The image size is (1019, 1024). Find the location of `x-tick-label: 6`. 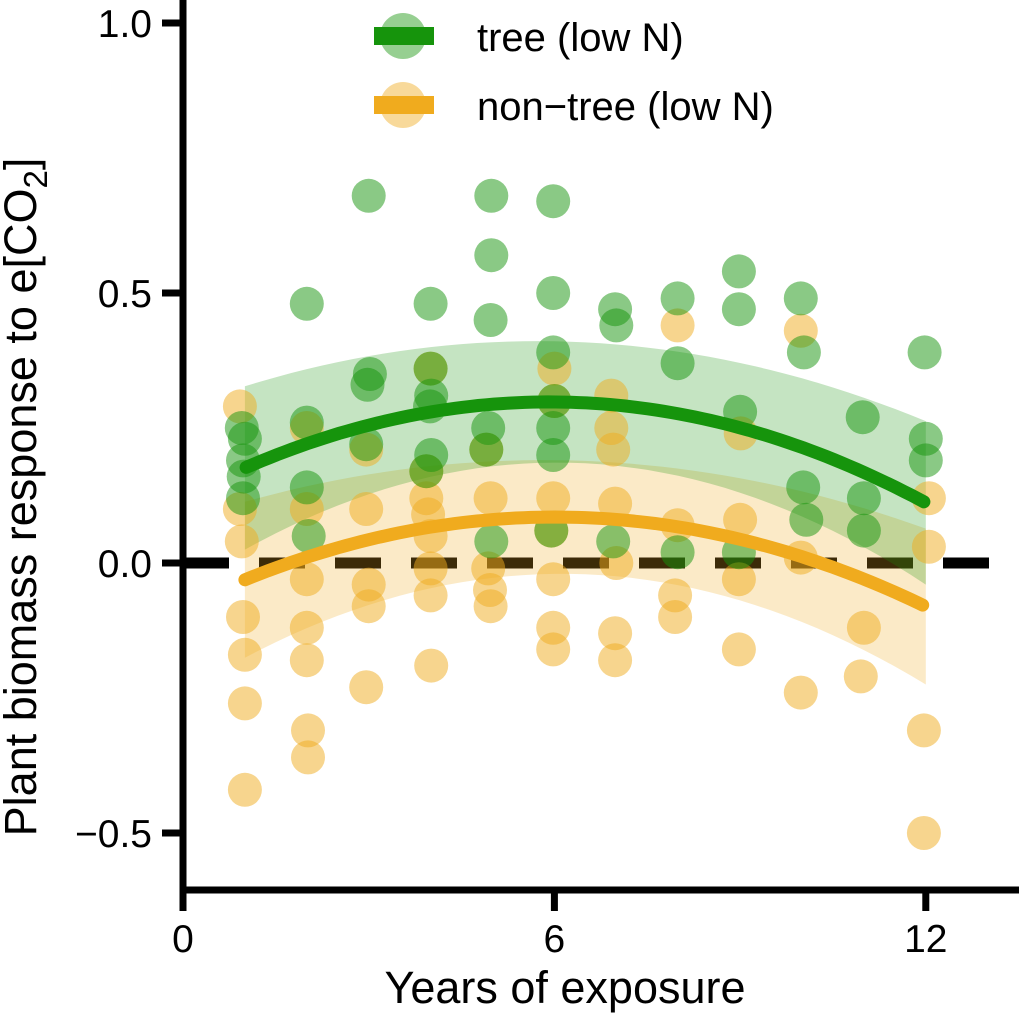

x-tick-label: 6 is located at coordinates (555, 939).